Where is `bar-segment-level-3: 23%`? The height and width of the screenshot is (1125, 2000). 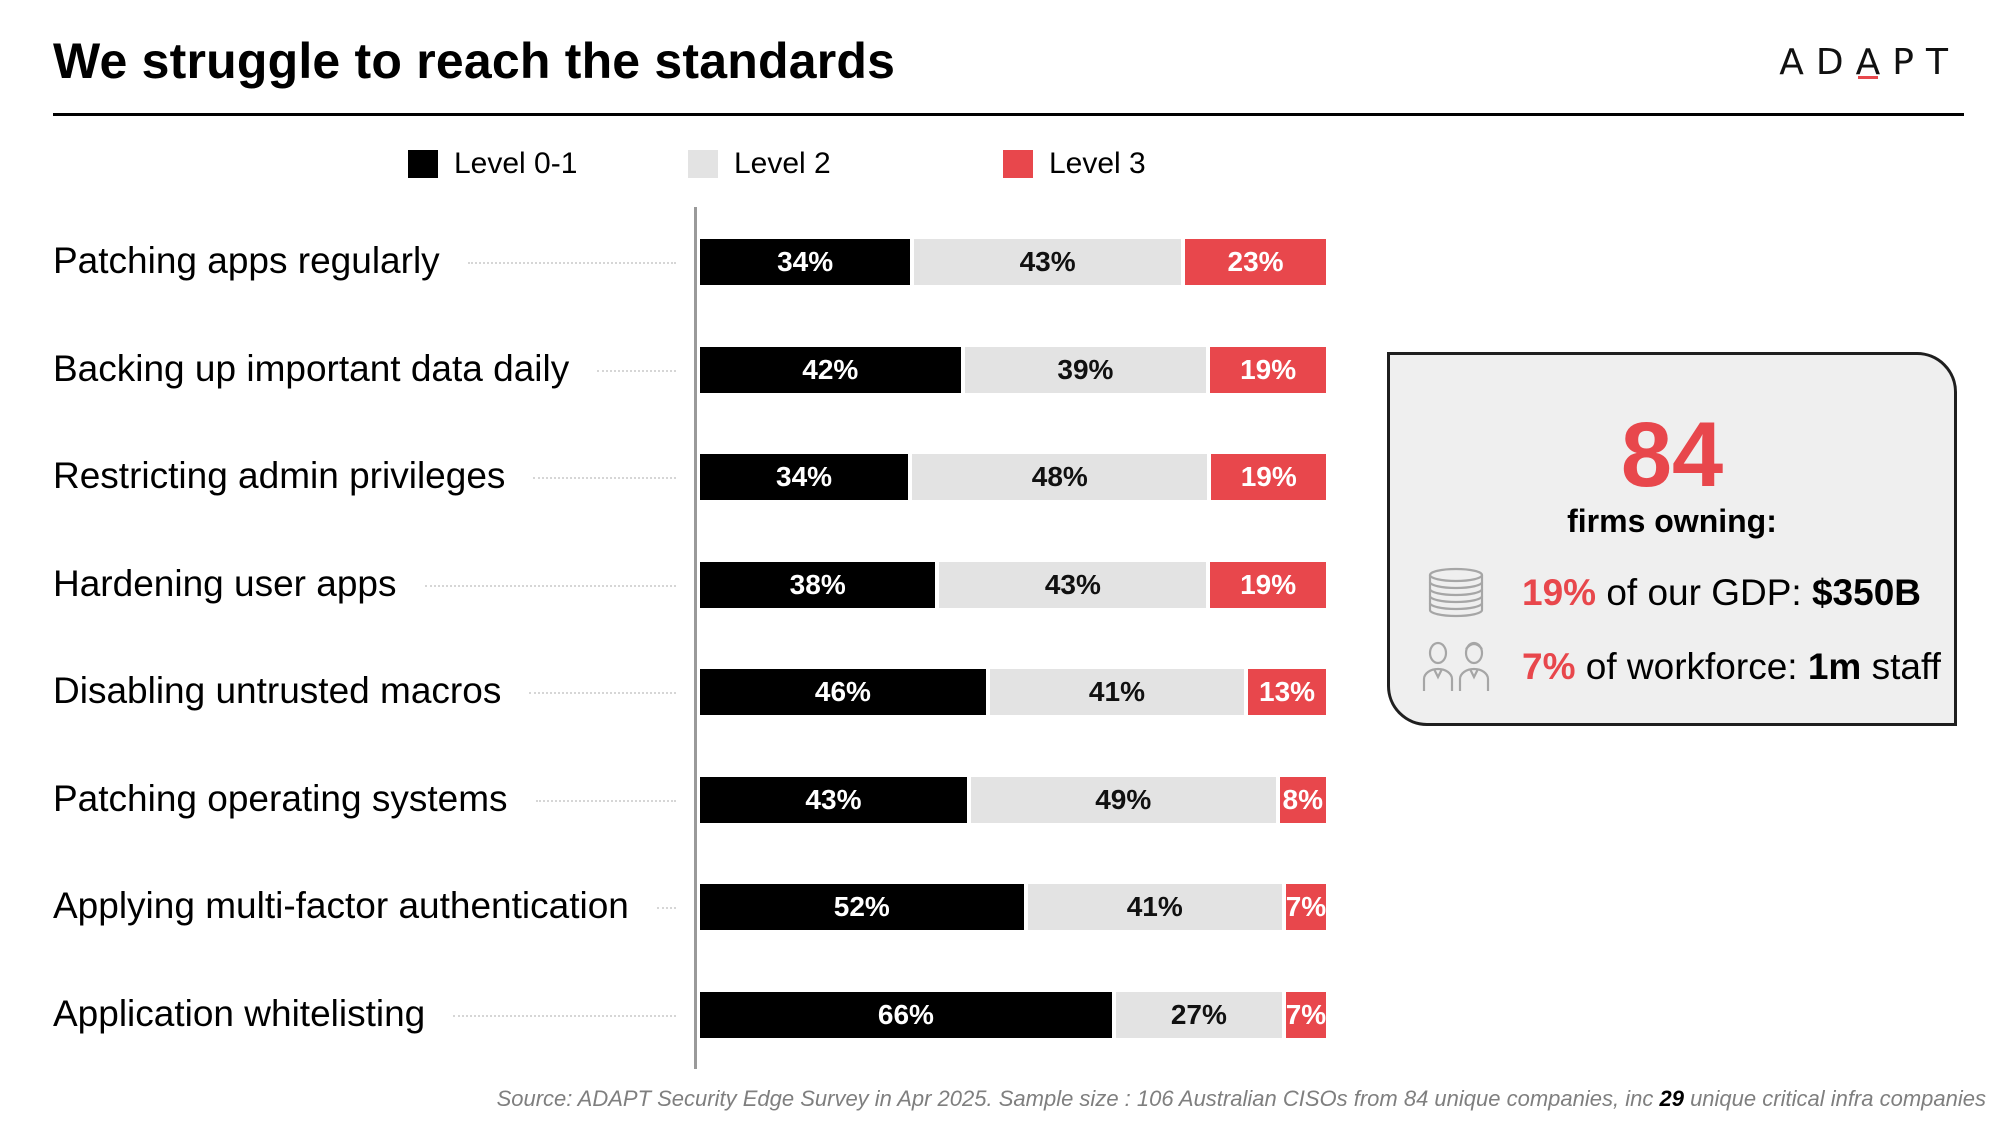
bar-segment-level-3: 23% is located at coordinates (1255, 262).